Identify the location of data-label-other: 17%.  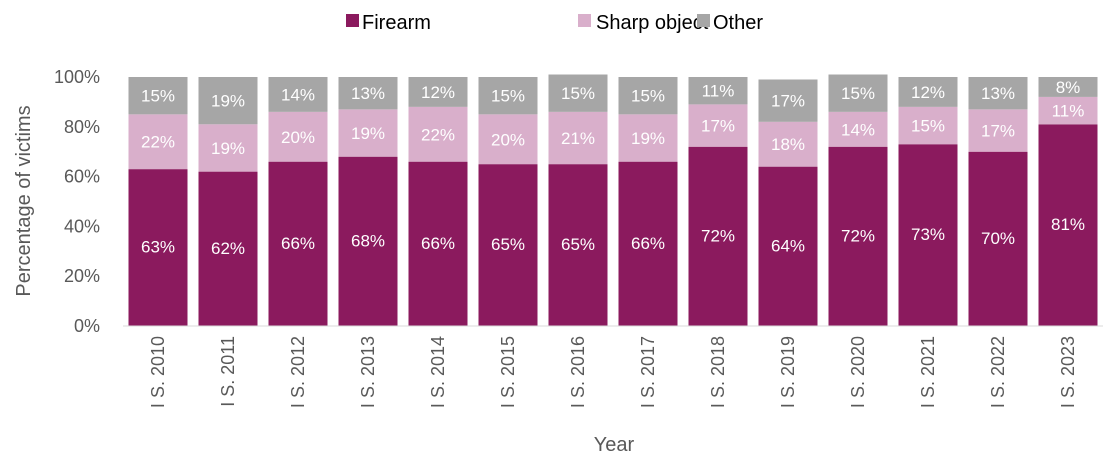
(788, 101).